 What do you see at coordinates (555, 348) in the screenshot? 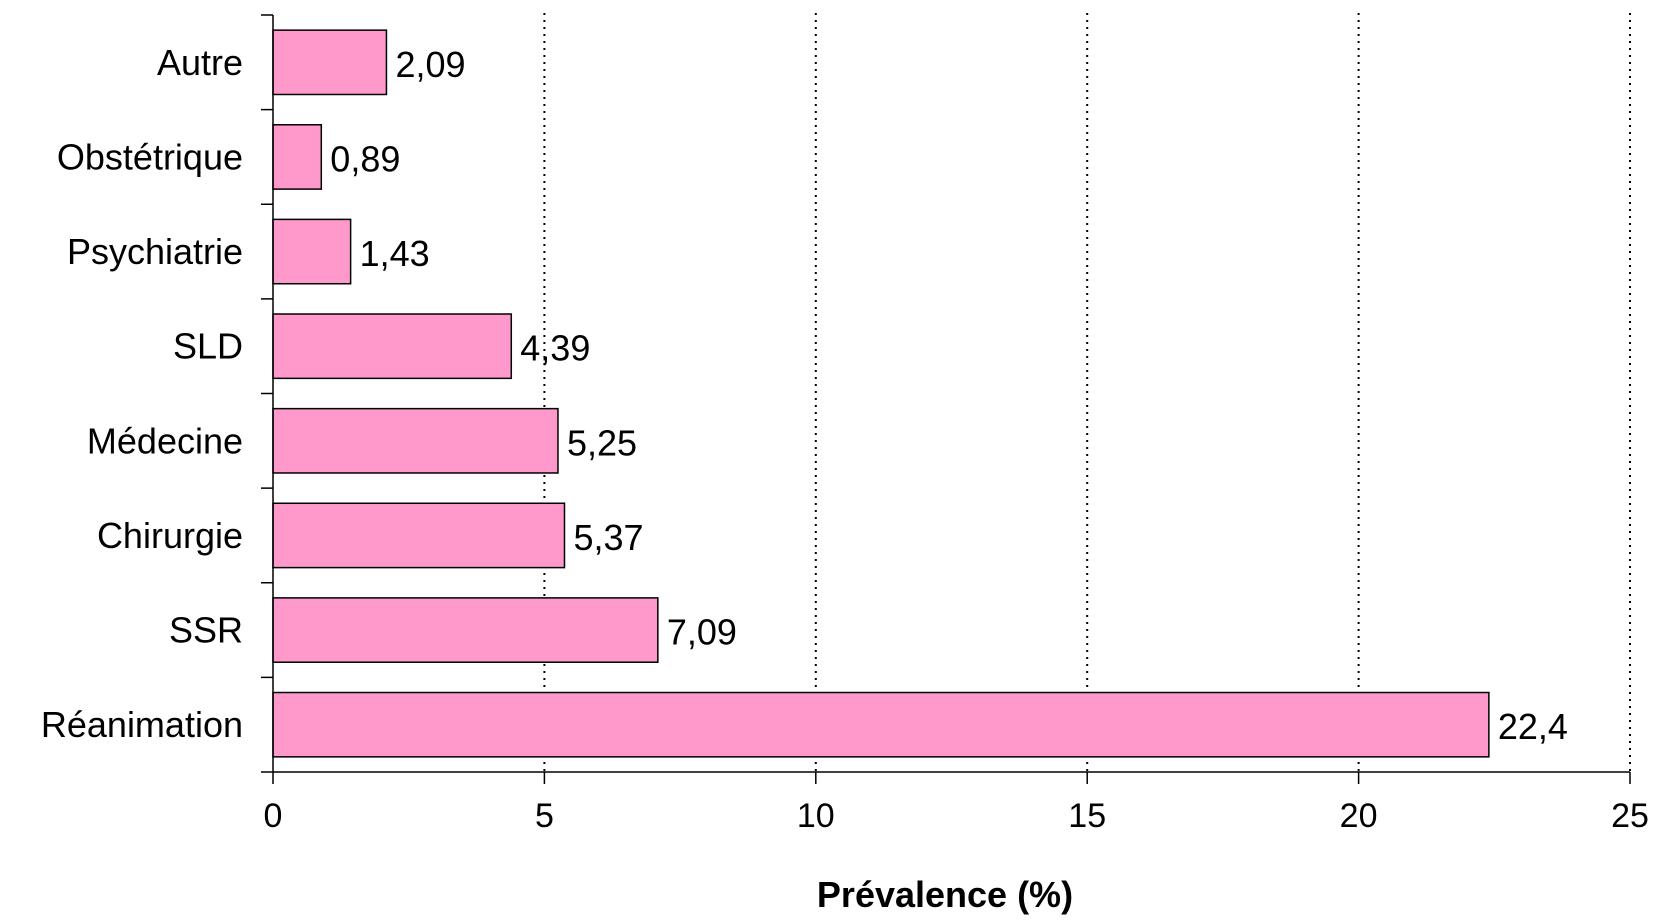
I see `data-label-3: 4,39` at bounding box center [555, 348].